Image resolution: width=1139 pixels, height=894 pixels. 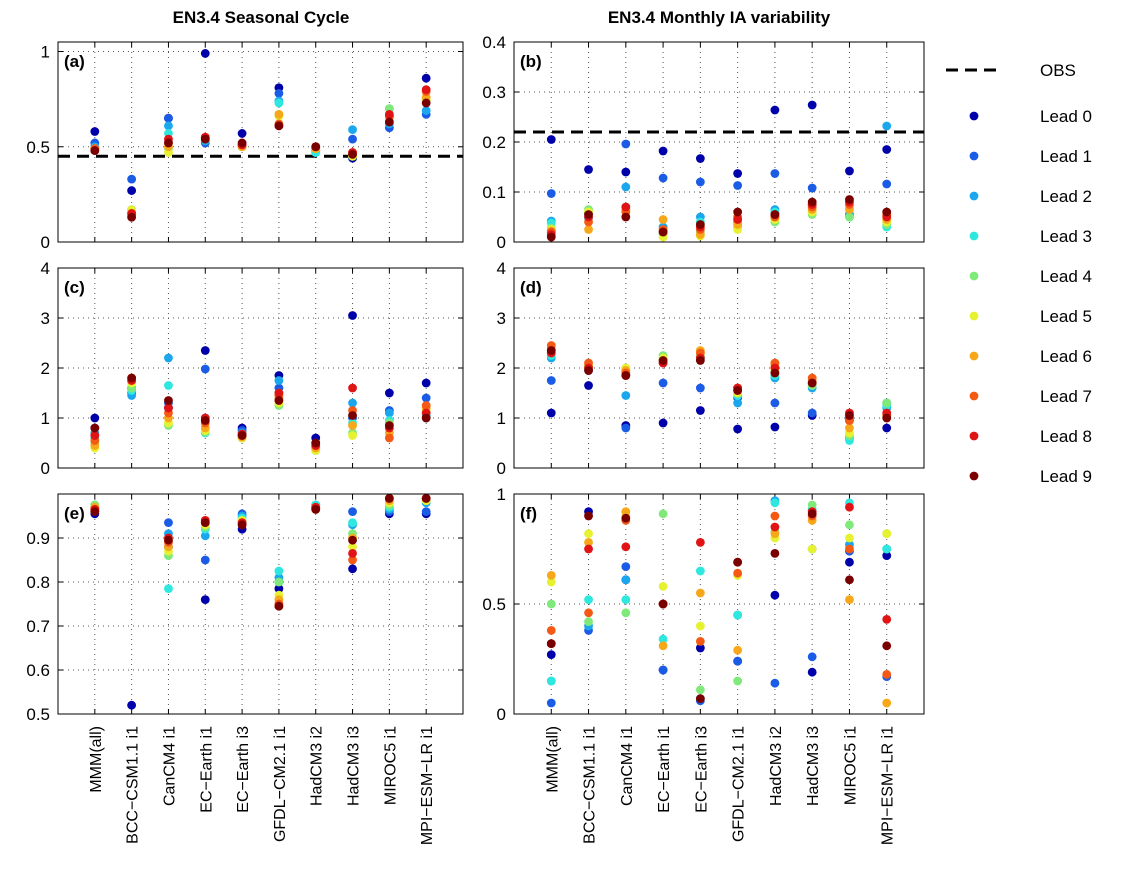 What do you see at coordinates (261, 17) in the screenshot?
I see `column-title-left: EN3.4 Seasonal Cycle` at bounding box center [261, 17].